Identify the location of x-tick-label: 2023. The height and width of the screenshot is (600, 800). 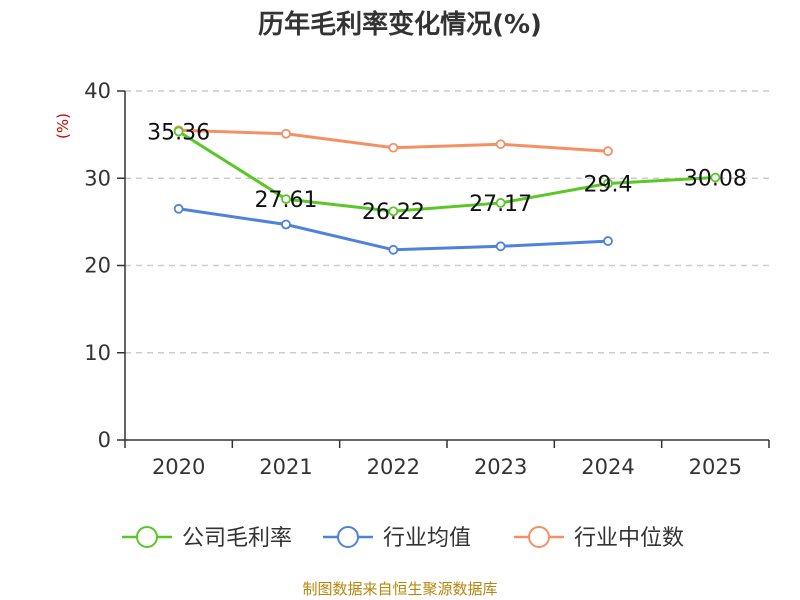
(500, 467).